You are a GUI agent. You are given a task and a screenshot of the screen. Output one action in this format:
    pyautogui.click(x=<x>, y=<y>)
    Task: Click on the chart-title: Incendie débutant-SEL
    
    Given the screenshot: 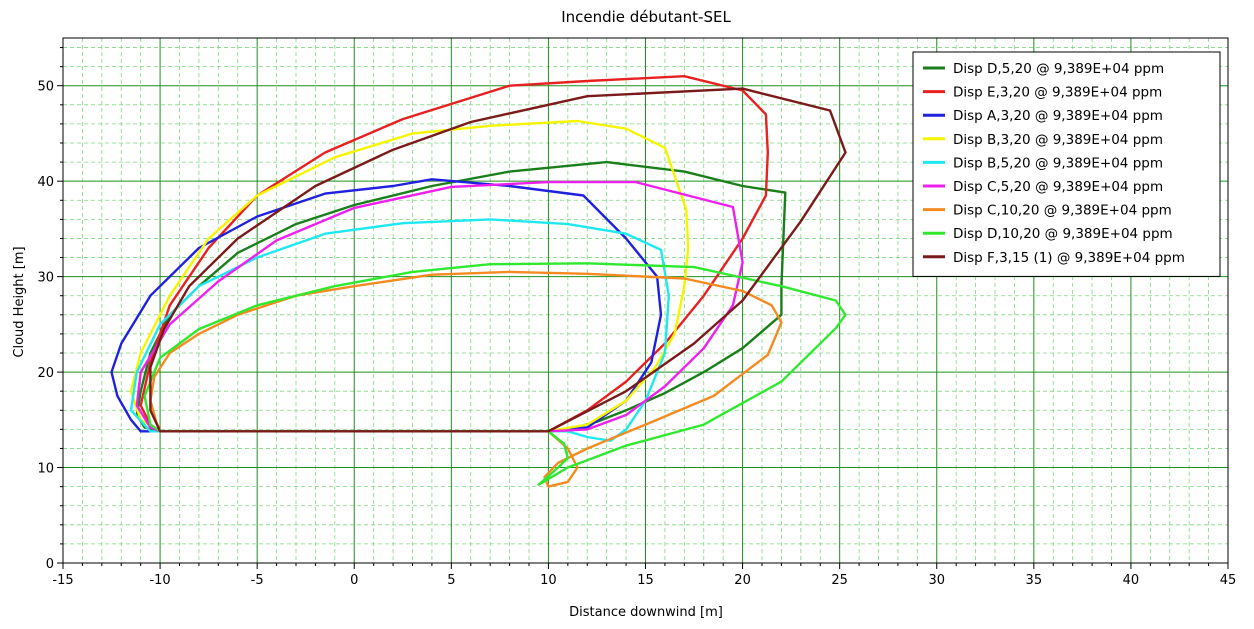 What is the action you would take?
    pyautogui.click(x=646, y=17)
    